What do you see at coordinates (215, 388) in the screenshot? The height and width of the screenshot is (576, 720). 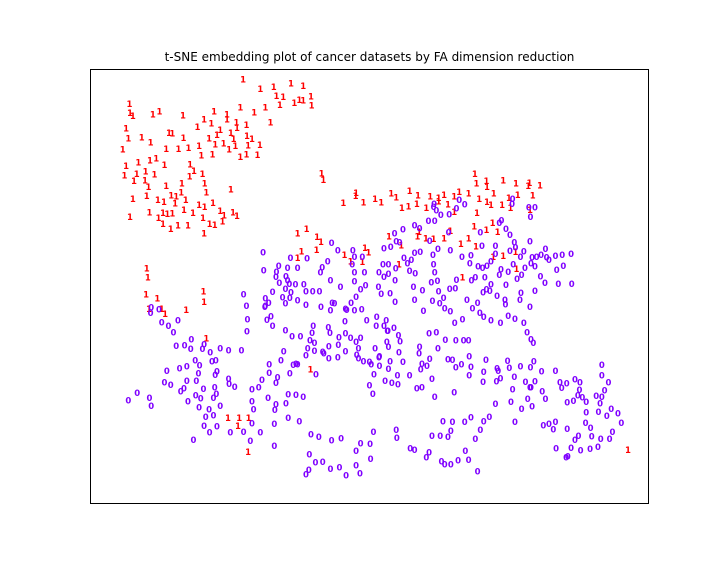 I see `point-label-0-482: 0` at bounding box center [215, 388].